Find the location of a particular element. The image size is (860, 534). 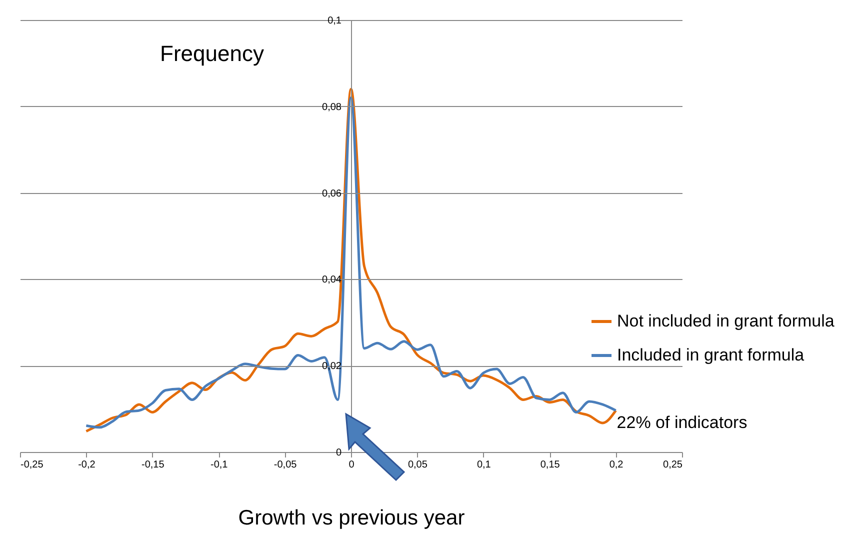

legend-label: Included in grant formula is located at coordinates (711, 355).